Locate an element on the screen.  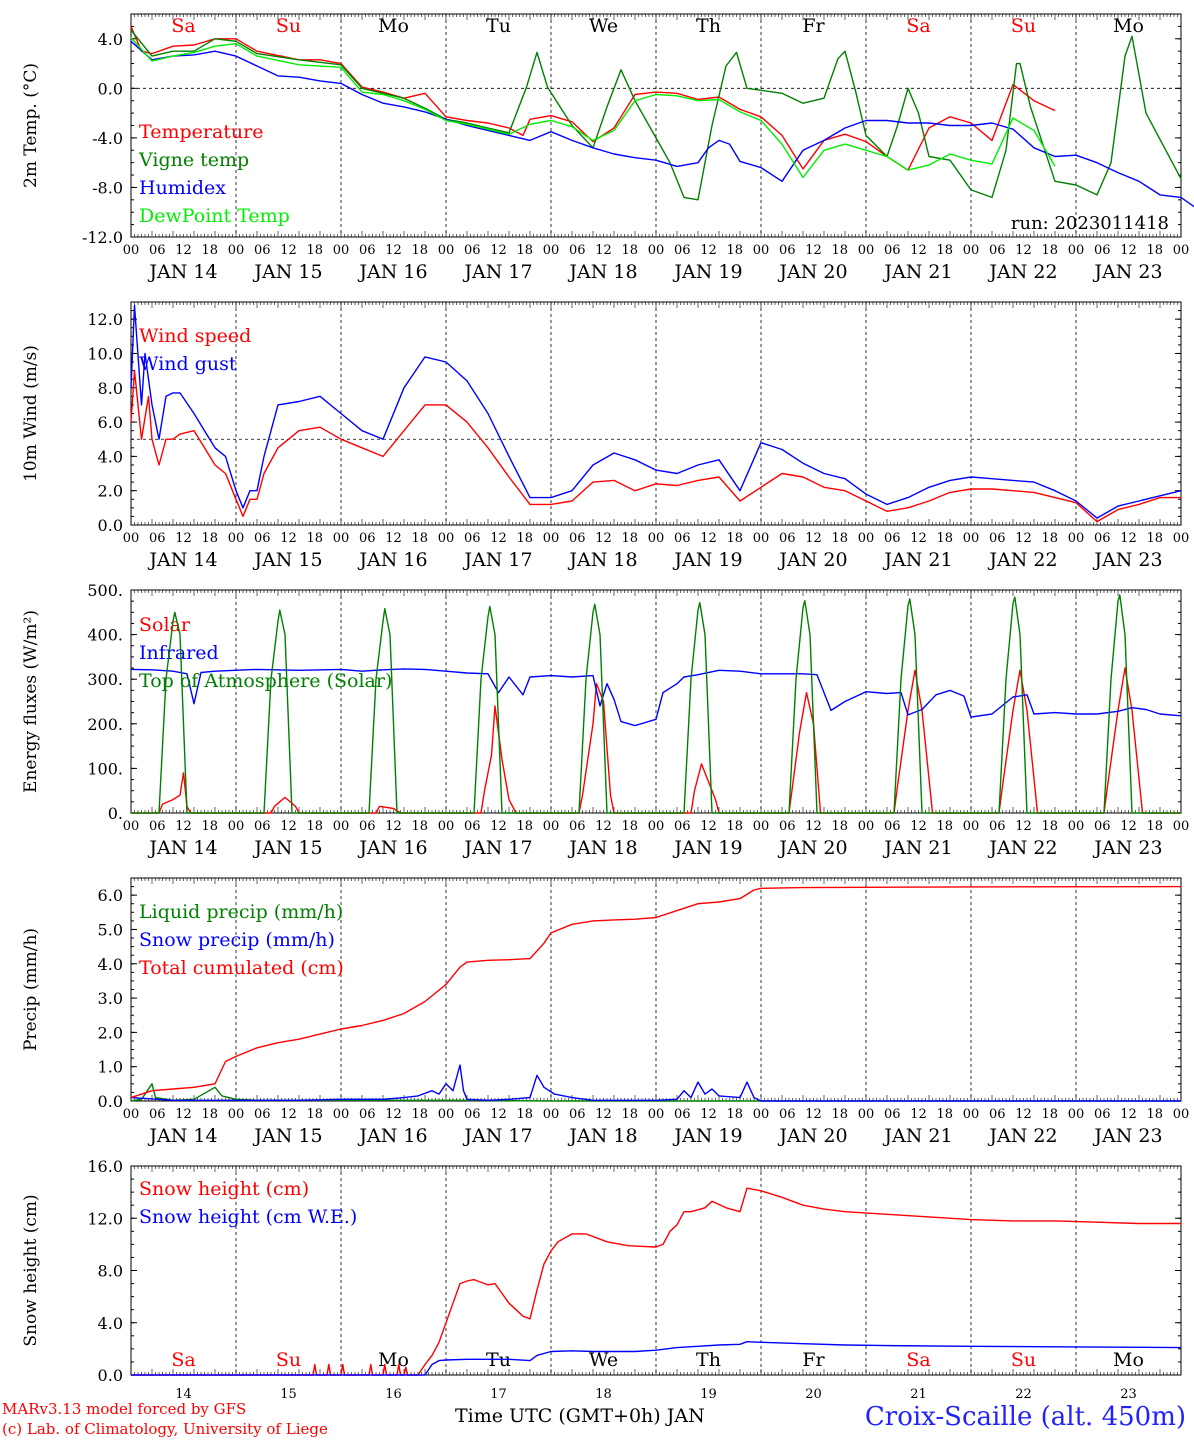
series-line-snow-precip-mm-h- is located at coordinates (655, 1083).